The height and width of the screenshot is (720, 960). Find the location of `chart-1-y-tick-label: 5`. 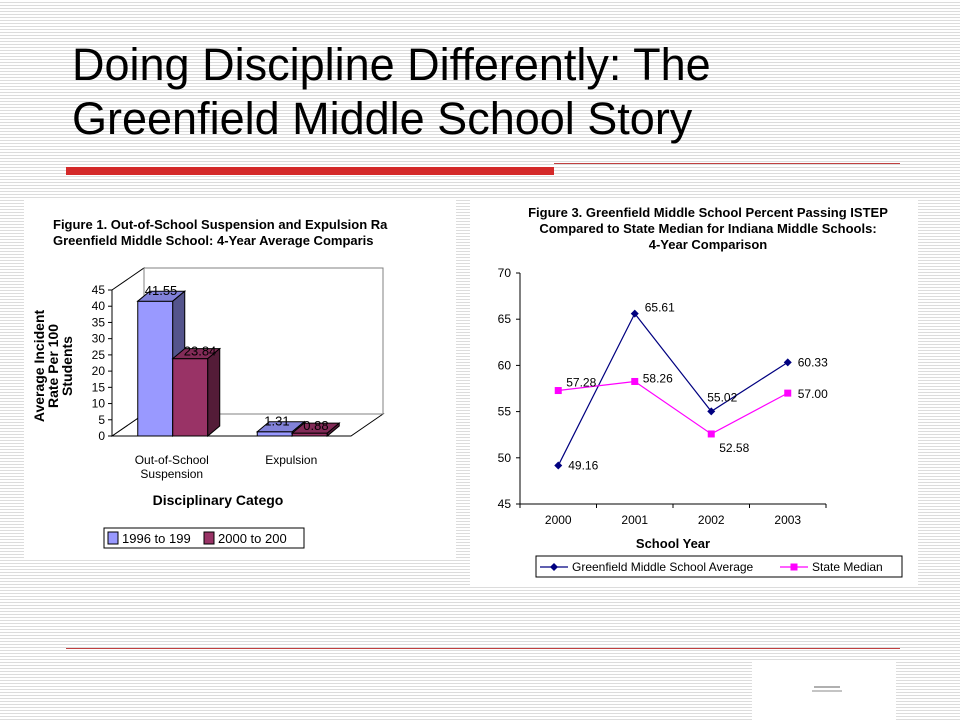

chart-1-y-tick-label: 5 is located at coordinates (101, 420).